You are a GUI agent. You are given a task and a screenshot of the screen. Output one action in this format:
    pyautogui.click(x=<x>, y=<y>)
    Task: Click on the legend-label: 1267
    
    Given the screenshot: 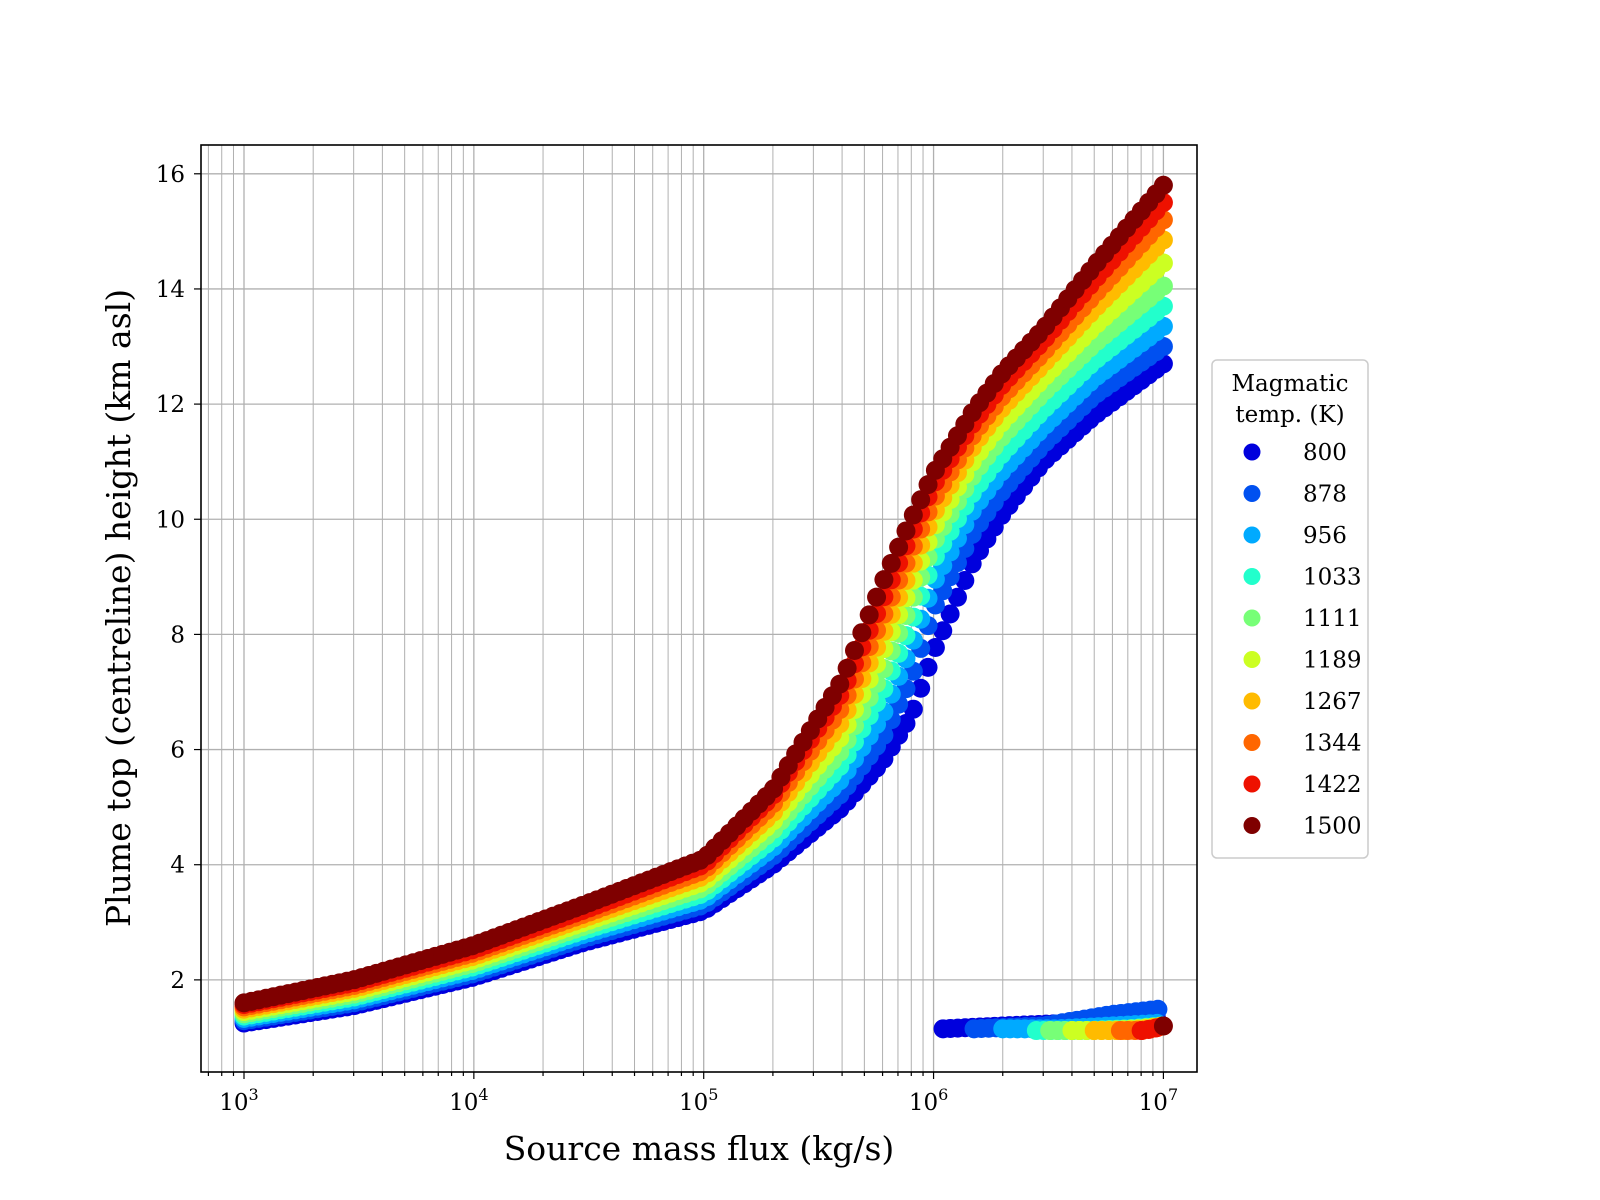 What is the action you would take?
    pyautogui.click(x=1332, y=702)
    